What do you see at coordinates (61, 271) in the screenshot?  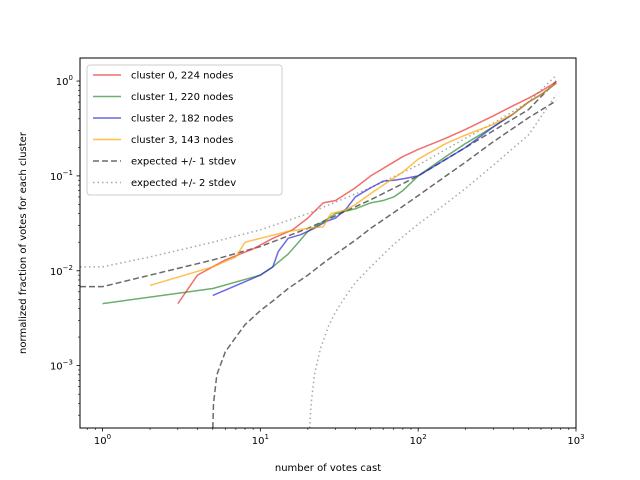 I see `y-tick-label: 10⁻²` at bounding box center [61, 271].